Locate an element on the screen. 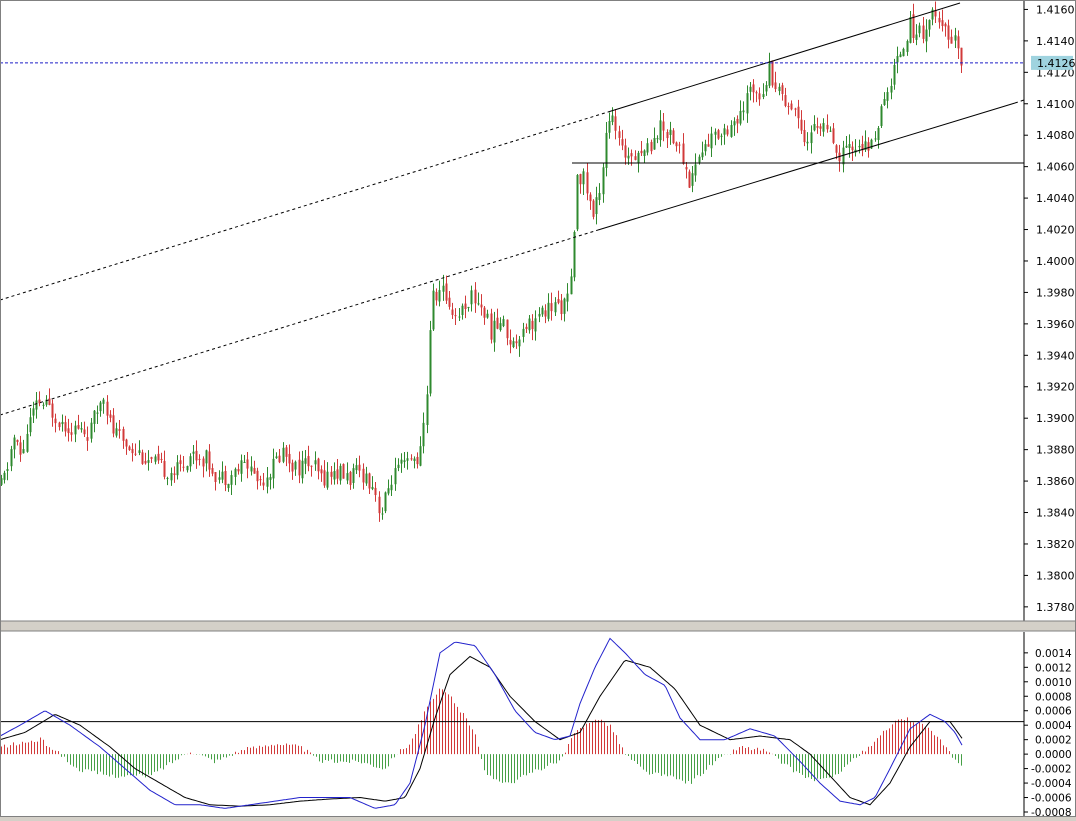  macd-tick-label: -0.0004 is located at coordinates (1051, 784).